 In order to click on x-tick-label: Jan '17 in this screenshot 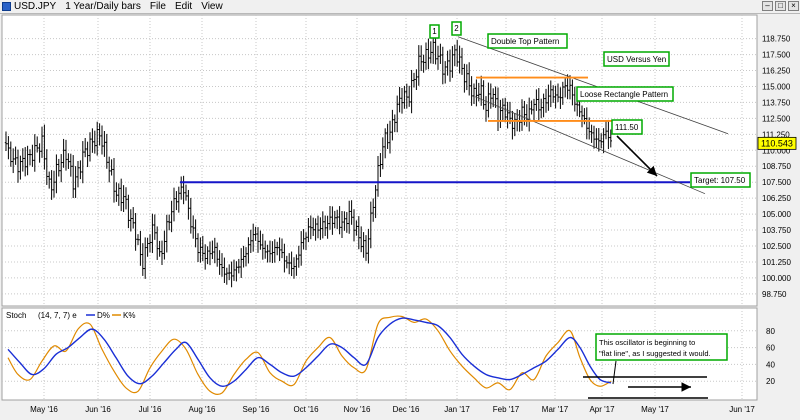, I will do `click(457, 409)`.